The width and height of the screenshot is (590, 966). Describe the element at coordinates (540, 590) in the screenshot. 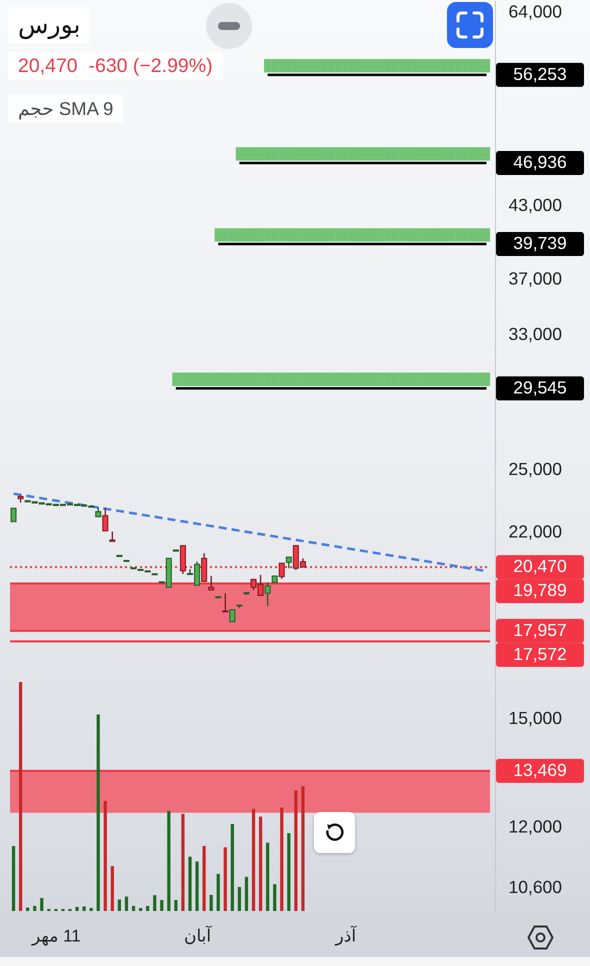

I see `ref-line-label: 19,789` at that location.